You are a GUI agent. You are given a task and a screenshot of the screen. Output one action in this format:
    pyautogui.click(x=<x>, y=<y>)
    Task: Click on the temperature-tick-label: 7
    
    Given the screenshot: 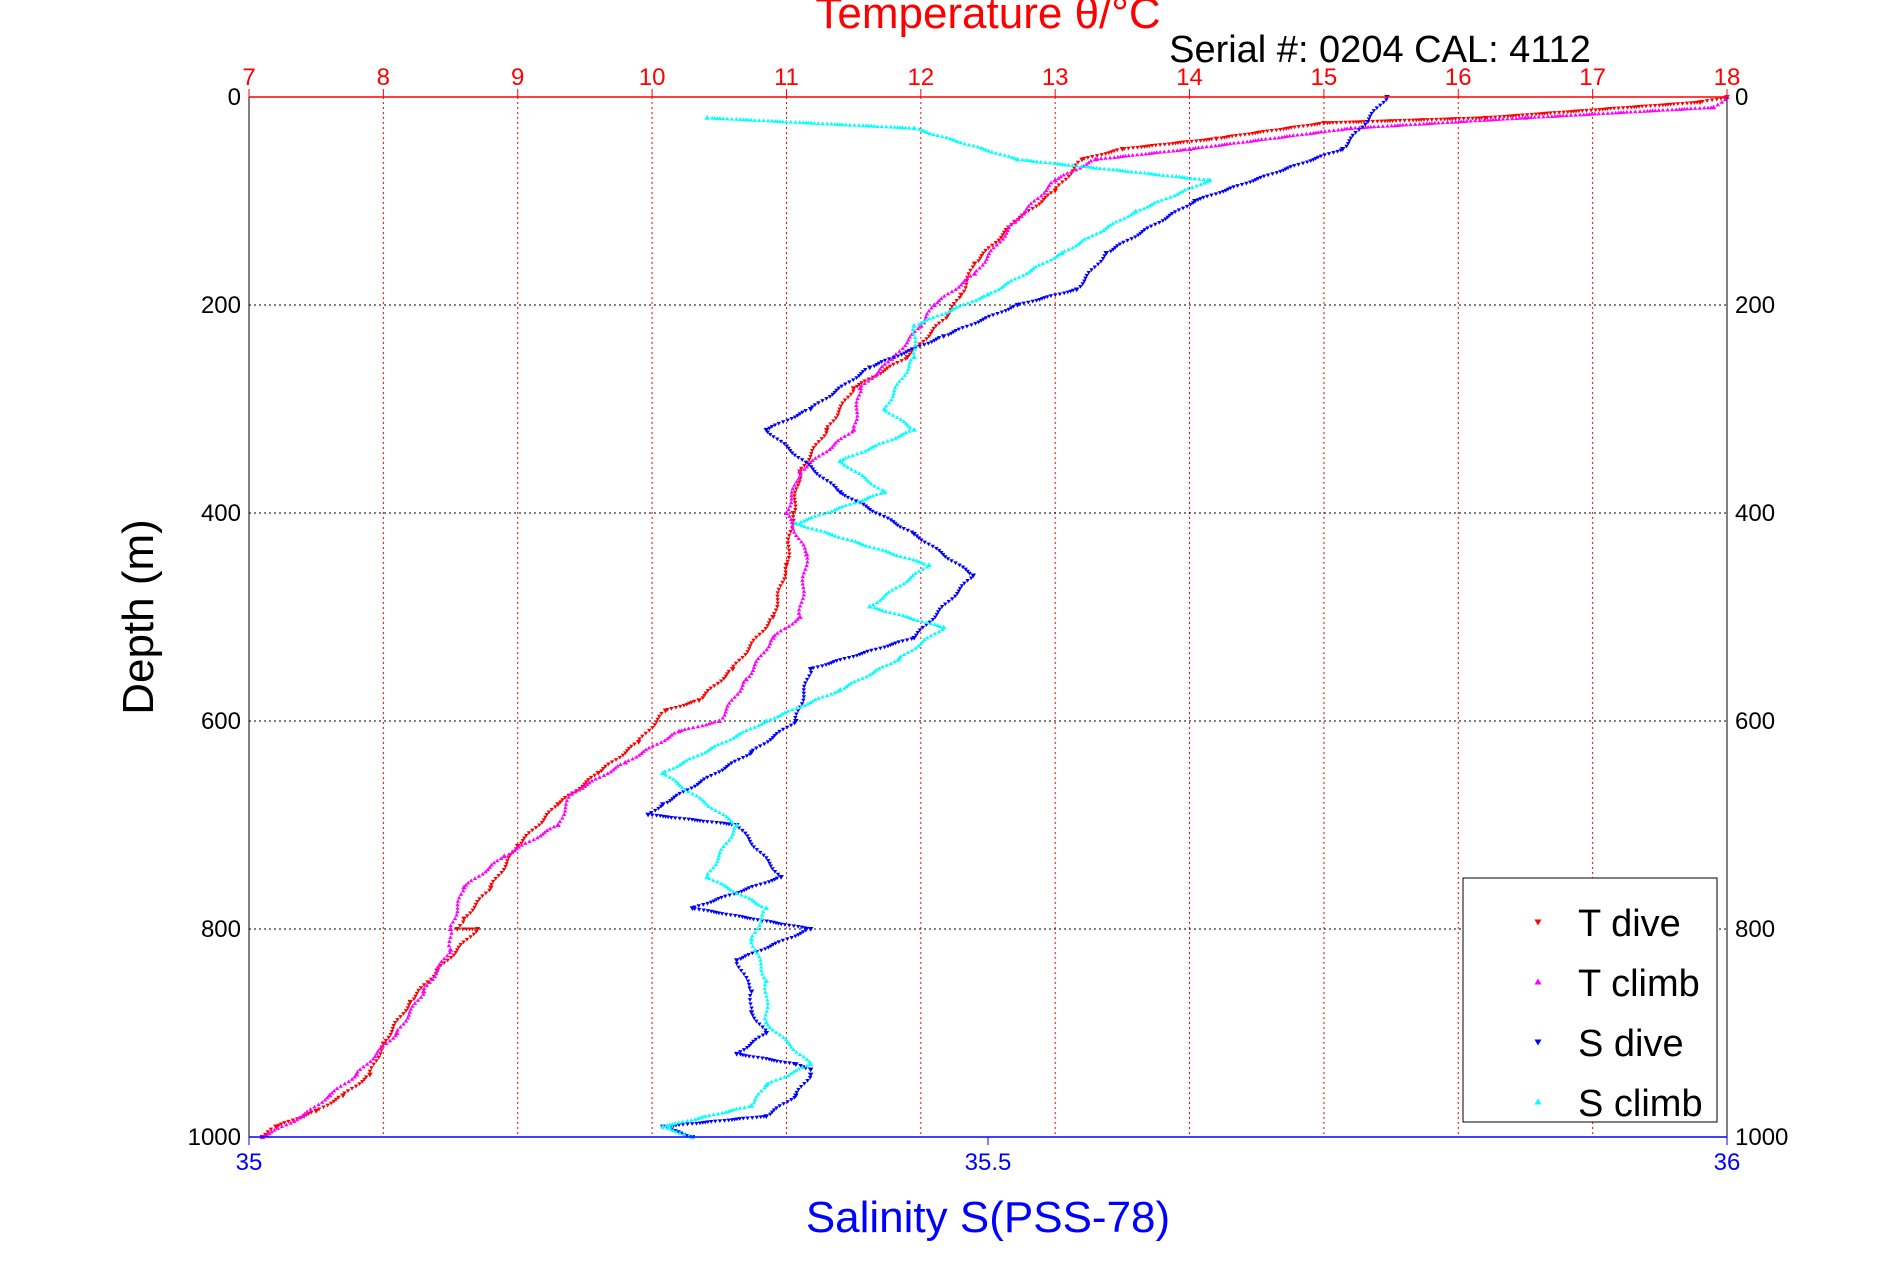 What is the action you would take?
    pyautogui.click(x=248, y=77)
    